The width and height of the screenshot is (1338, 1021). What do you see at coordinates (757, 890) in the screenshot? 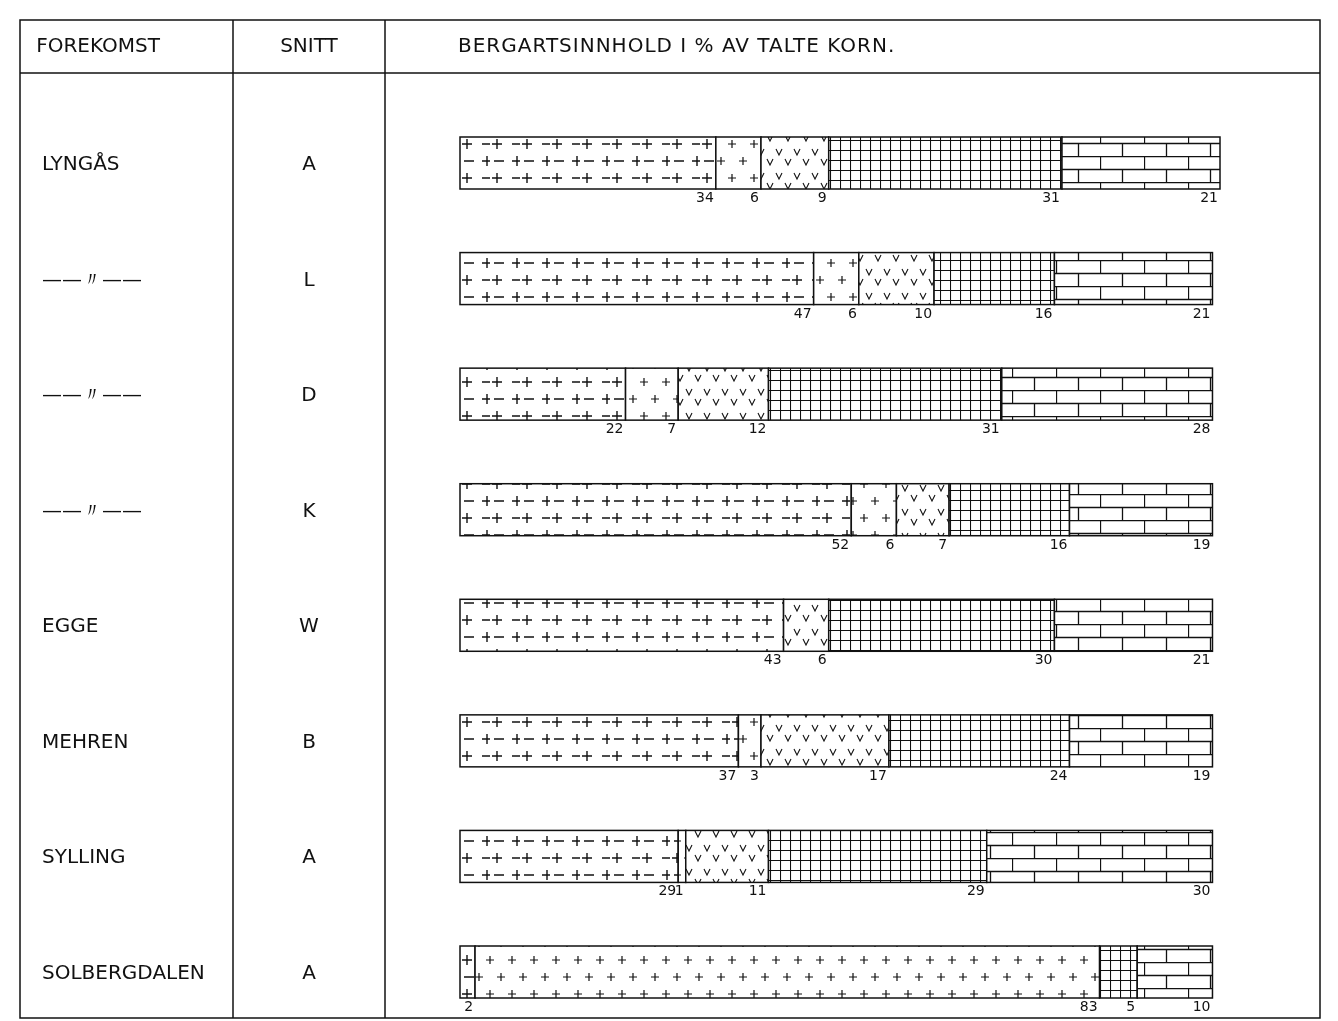
I see `data-label: 11` at bounding box center [757, 890].